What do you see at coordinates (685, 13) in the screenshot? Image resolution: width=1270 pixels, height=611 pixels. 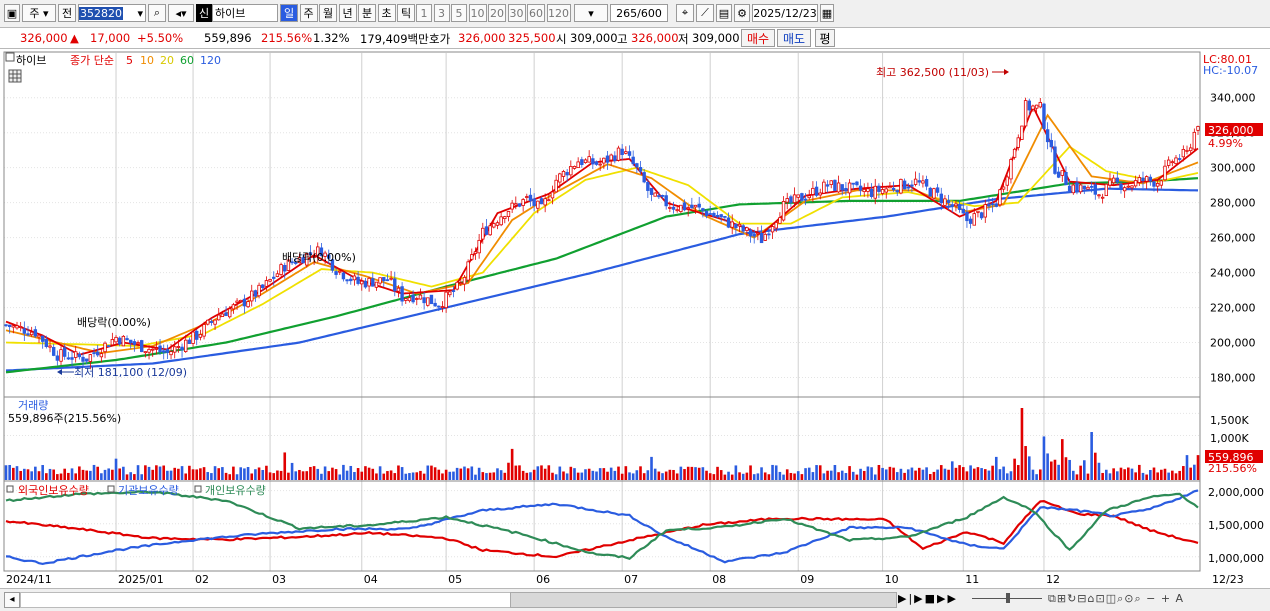 I see `crosshair-icon: ⌖` at bounding box center [685, 13].